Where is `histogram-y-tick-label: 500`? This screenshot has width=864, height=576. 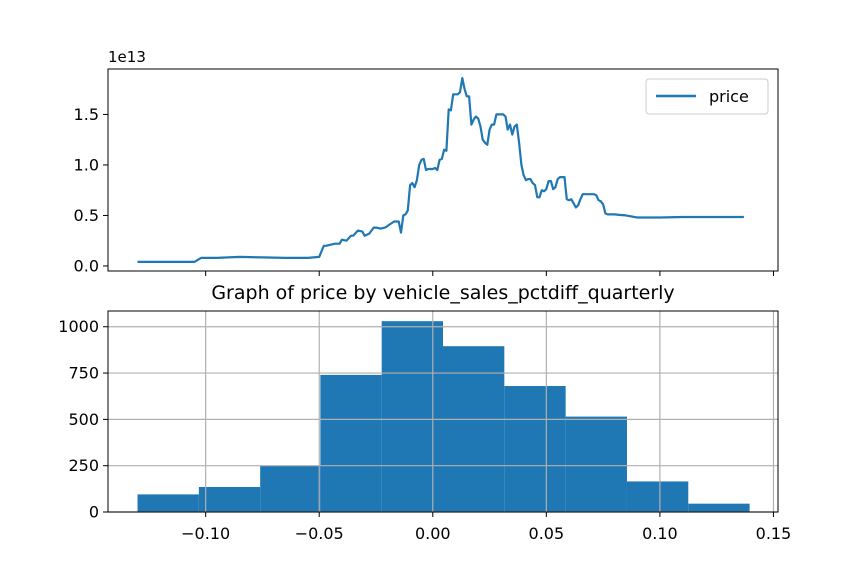
histogram-y-tick-label: 500 is located at coordinates (83, 419).